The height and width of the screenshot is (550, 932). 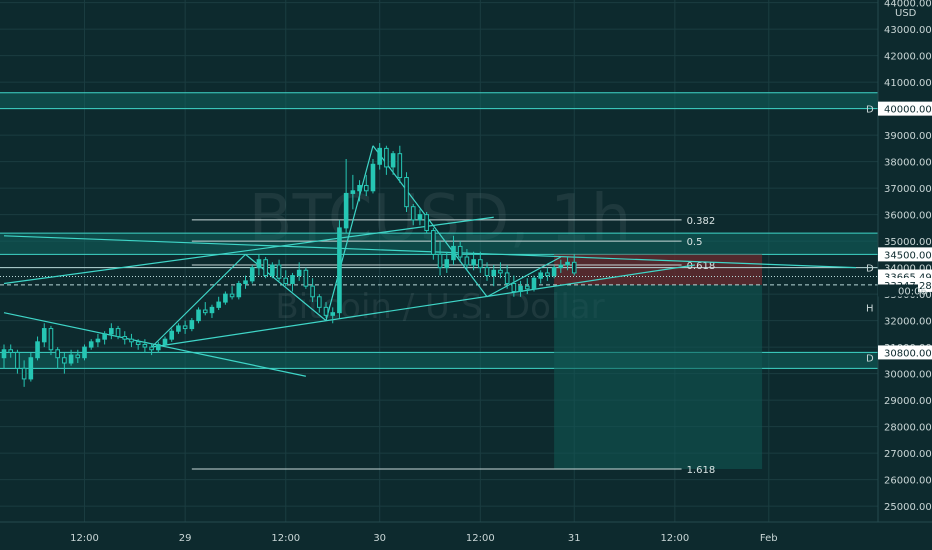 What do you see at coordinates (769, 538) in the screenshot?
I see `time-tick-label: Feb` at bounding box center [769, 538].